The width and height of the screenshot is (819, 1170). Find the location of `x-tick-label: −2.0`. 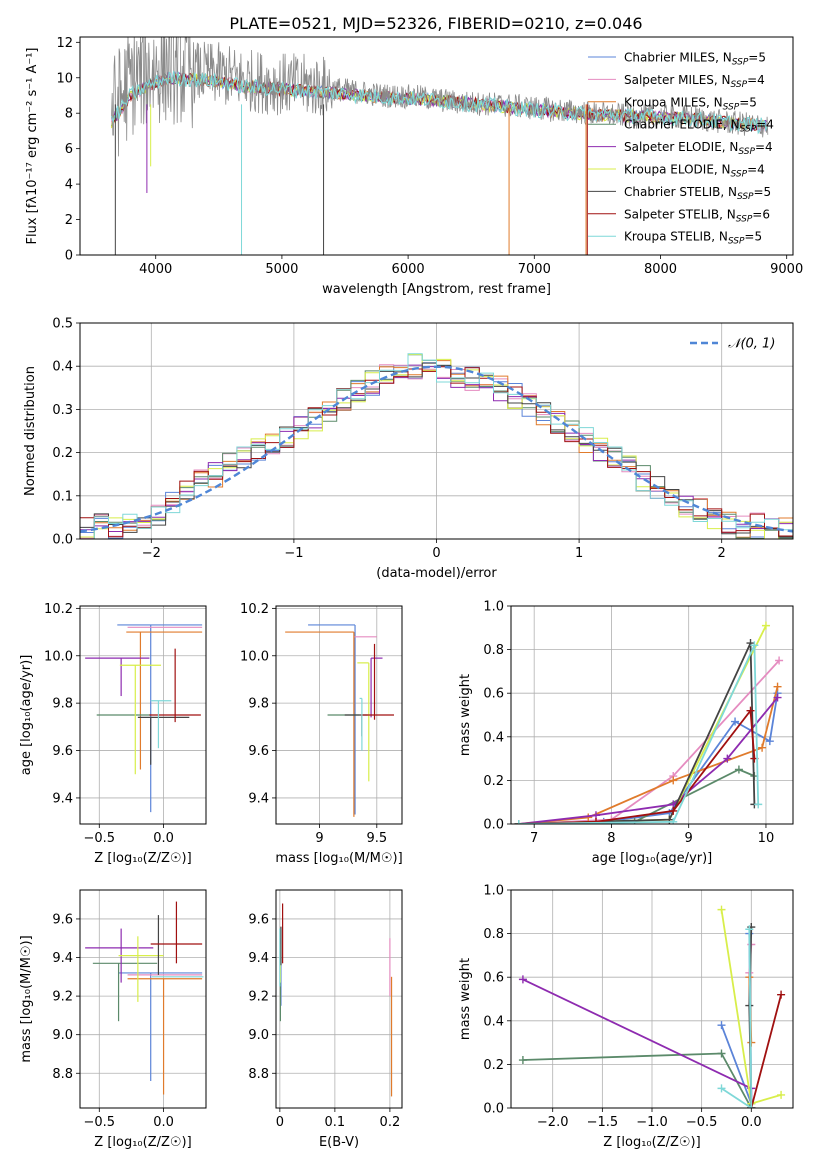

x-tick-label: −2.0 is located at coordinates (553, 1122).